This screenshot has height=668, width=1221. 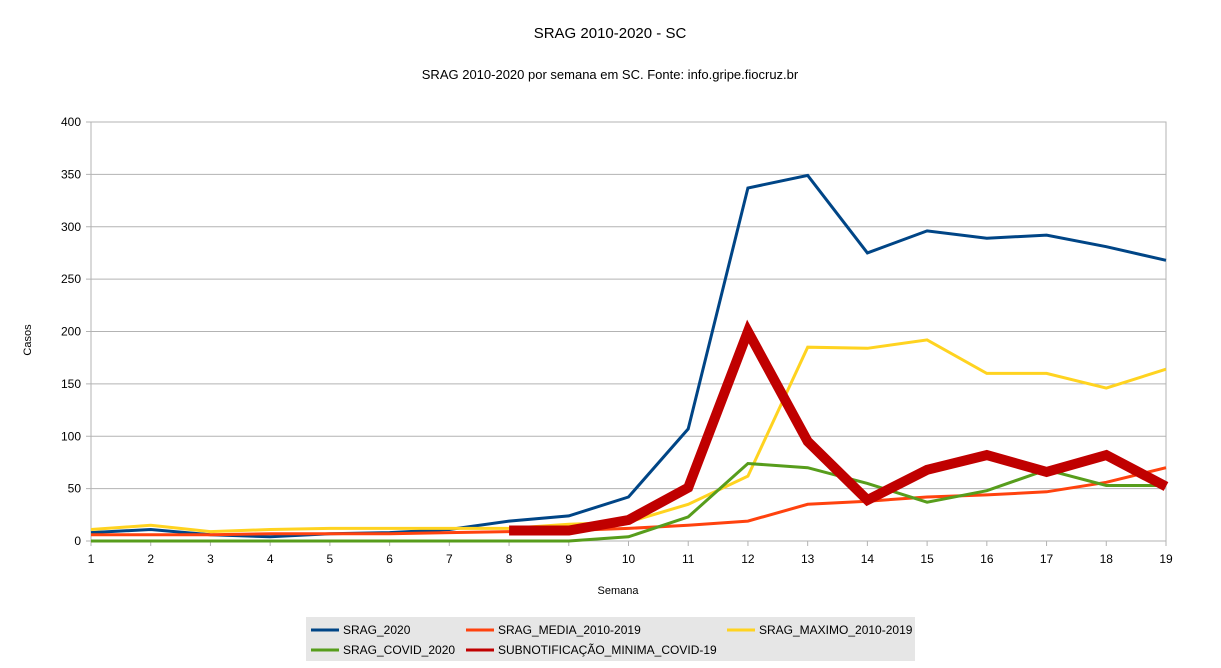 What do you see at coordinates (71, 332) in the screenshot?
I see `y-tick-label: 200` at bounding box center [71, 332].